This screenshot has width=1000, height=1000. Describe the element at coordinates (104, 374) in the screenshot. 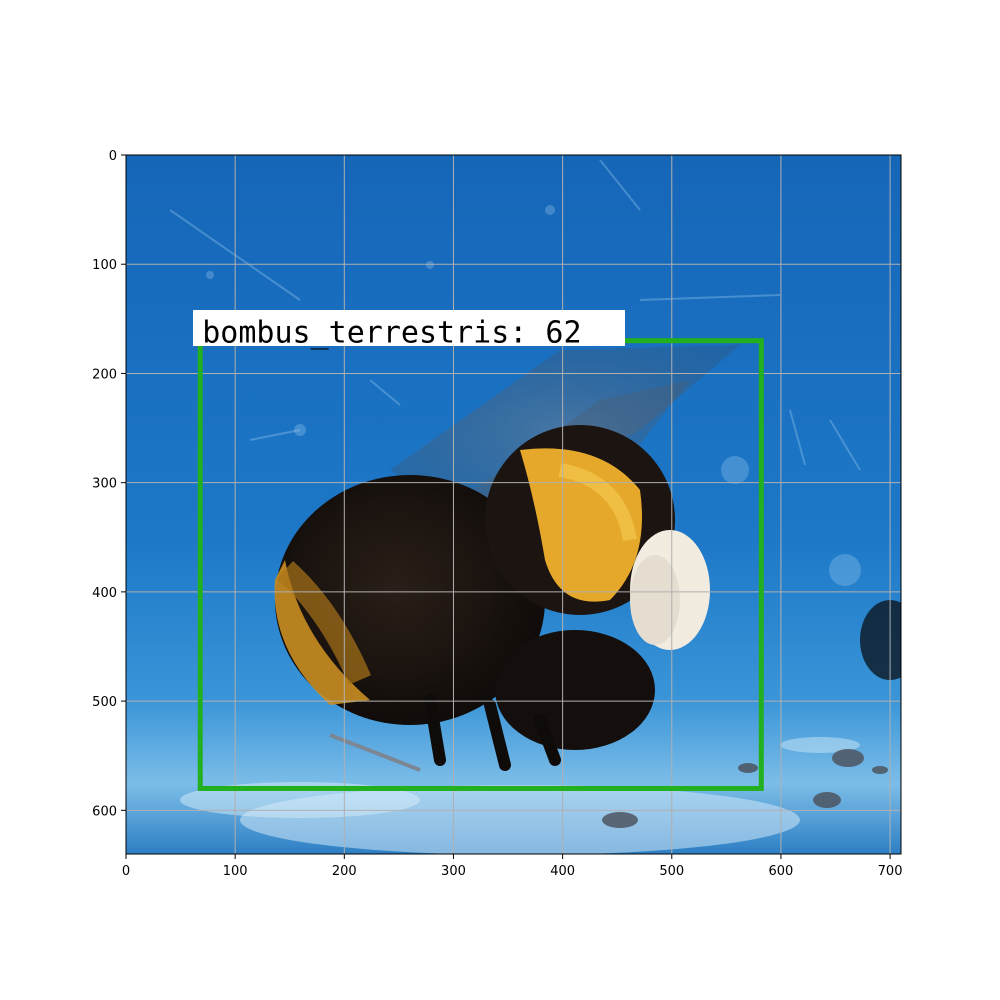

I see `y-tick-label: 200` at that location.